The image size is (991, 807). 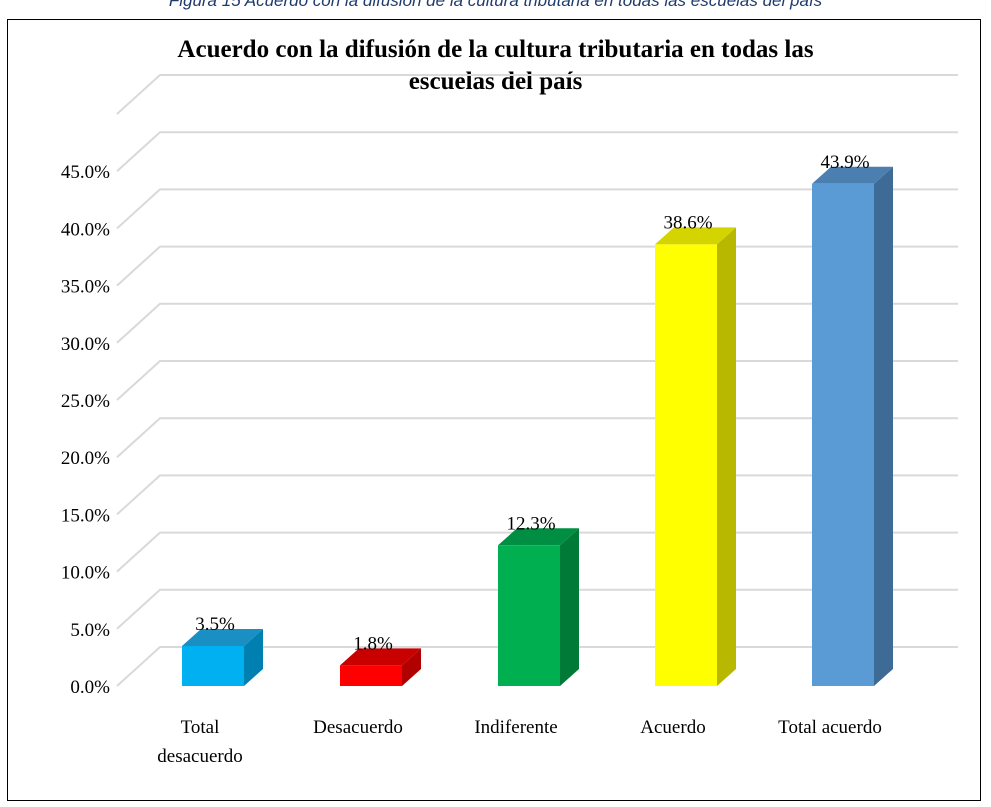 I want to click on y-tick-label: 40.0%, so click(x=85, y=229).